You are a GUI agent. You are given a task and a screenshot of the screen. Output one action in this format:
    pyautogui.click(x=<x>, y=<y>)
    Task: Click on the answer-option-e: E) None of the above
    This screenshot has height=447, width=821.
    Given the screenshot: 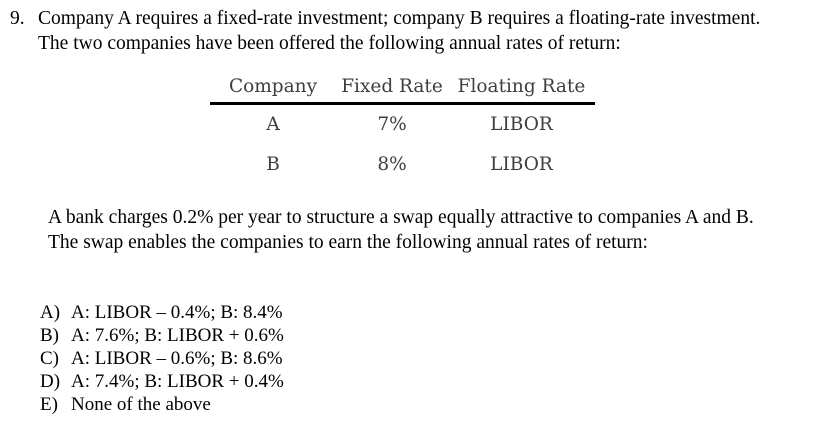 What is the action you would take?
    pyautogui.click(x=162, y=404)
    